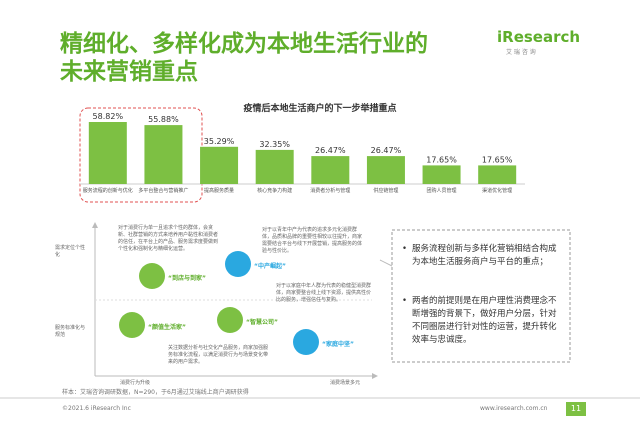 The image size is (640, 433). What do you see at coordinates (330, 190) in the screenshot?
I see `x-tick-label: 消费者分析与管理` at bounding box center [330, 190].